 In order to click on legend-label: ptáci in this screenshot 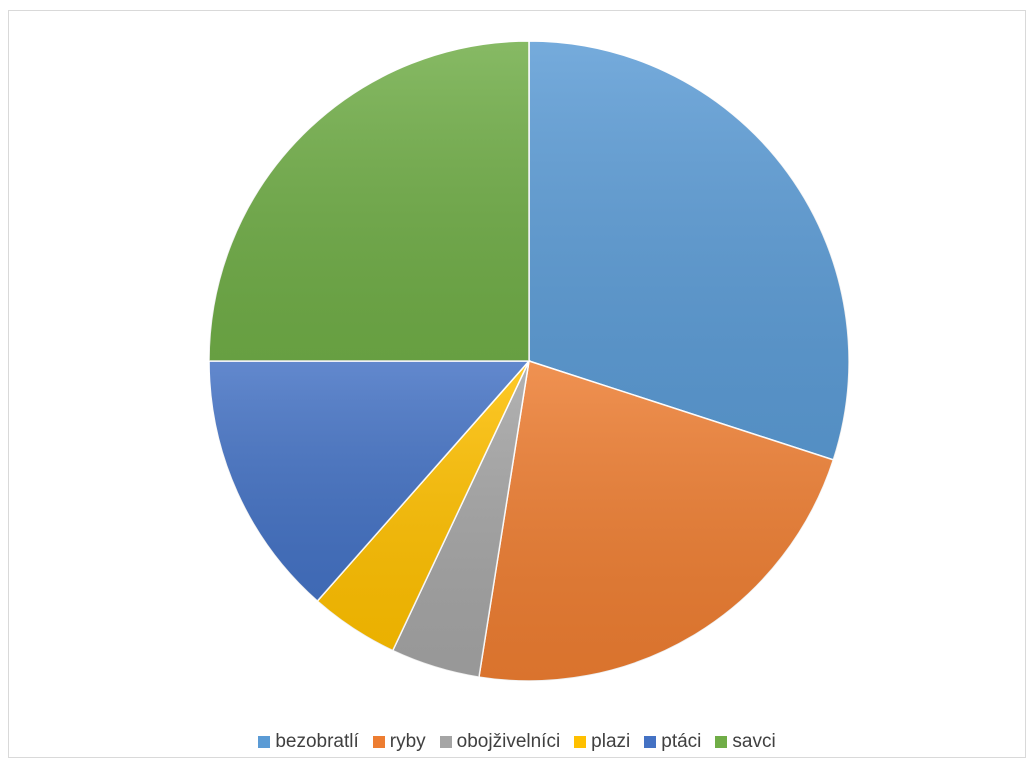, I will do `click(681, 741)`.